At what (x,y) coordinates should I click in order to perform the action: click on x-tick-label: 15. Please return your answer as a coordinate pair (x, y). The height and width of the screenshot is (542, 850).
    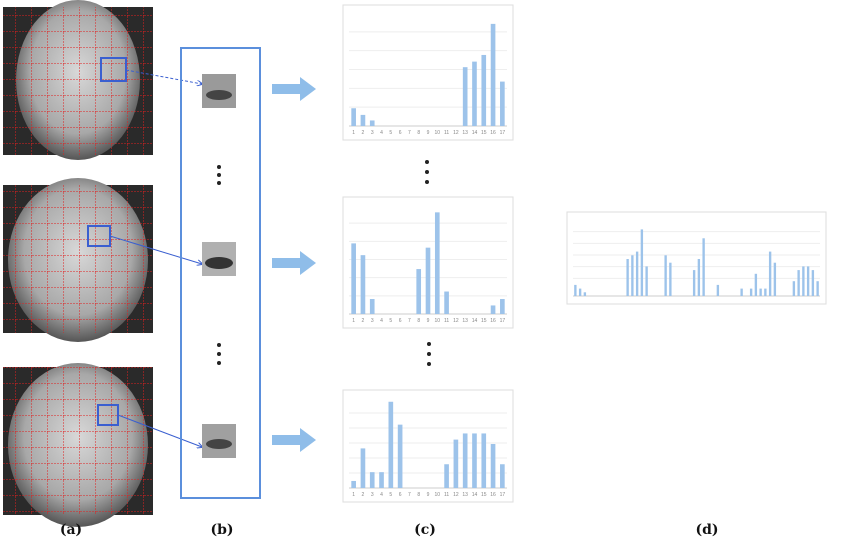
    Looking at the image, I should click on (484, 321).